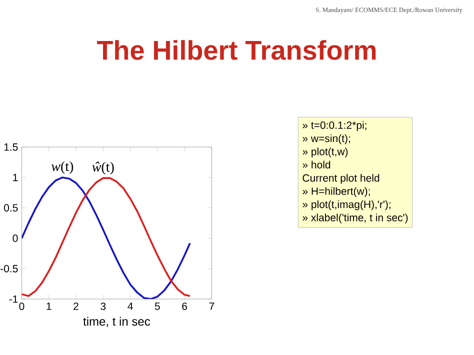  What do you see at coordinates (346, 205) in the screenshot?
I see `text: » plot(t,imag(H),'r');` at bounding box center [346, 205].